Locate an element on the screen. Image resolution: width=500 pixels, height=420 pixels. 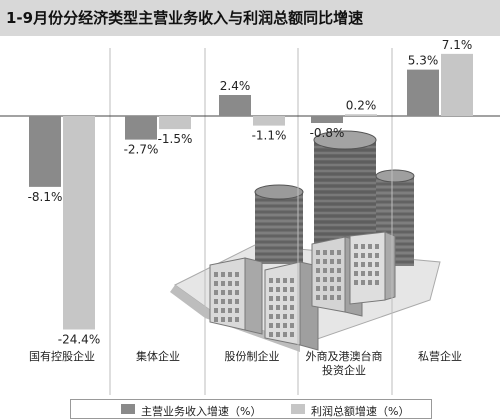
legend: 主营业务收入增速（%） 利润总额增速（%） is located at coordinates (251, 409).